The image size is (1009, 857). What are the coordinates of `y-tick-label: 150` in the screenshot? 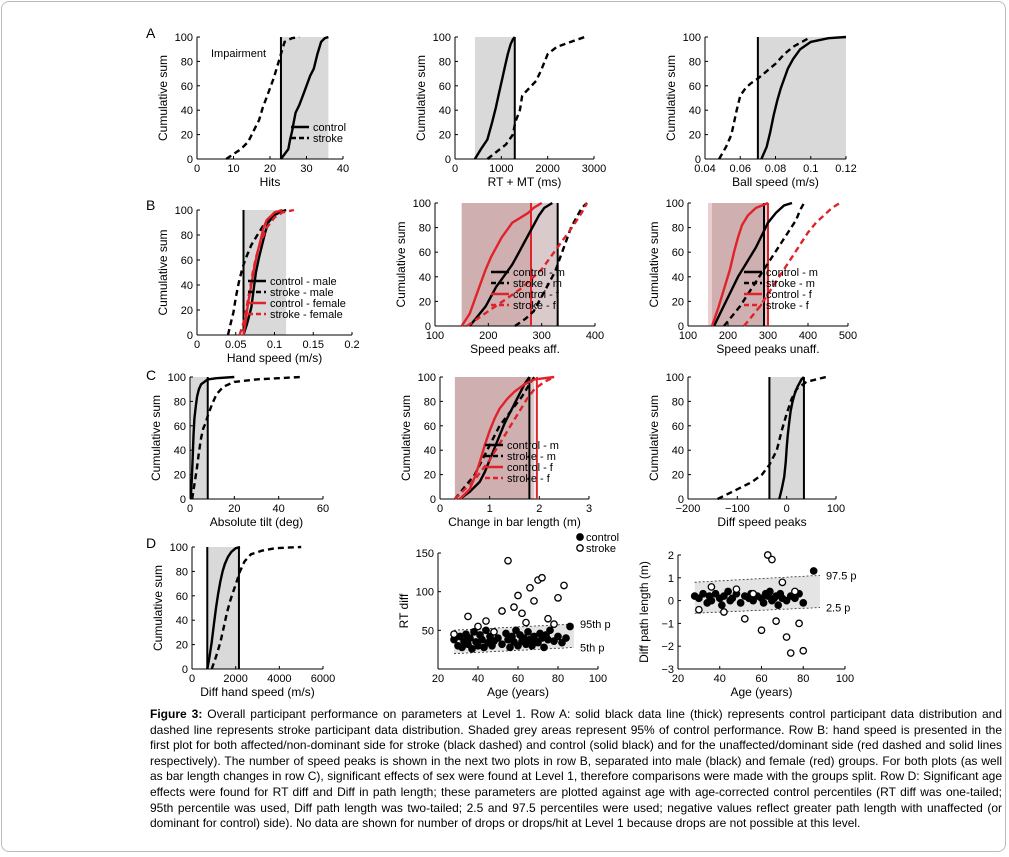 It's located at (425, 554).